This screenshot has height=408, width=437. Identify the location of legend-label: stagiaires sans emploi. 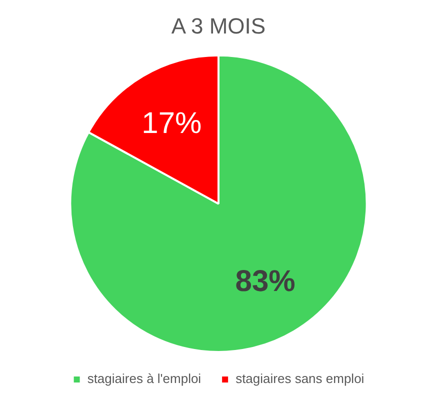
(300, 378).